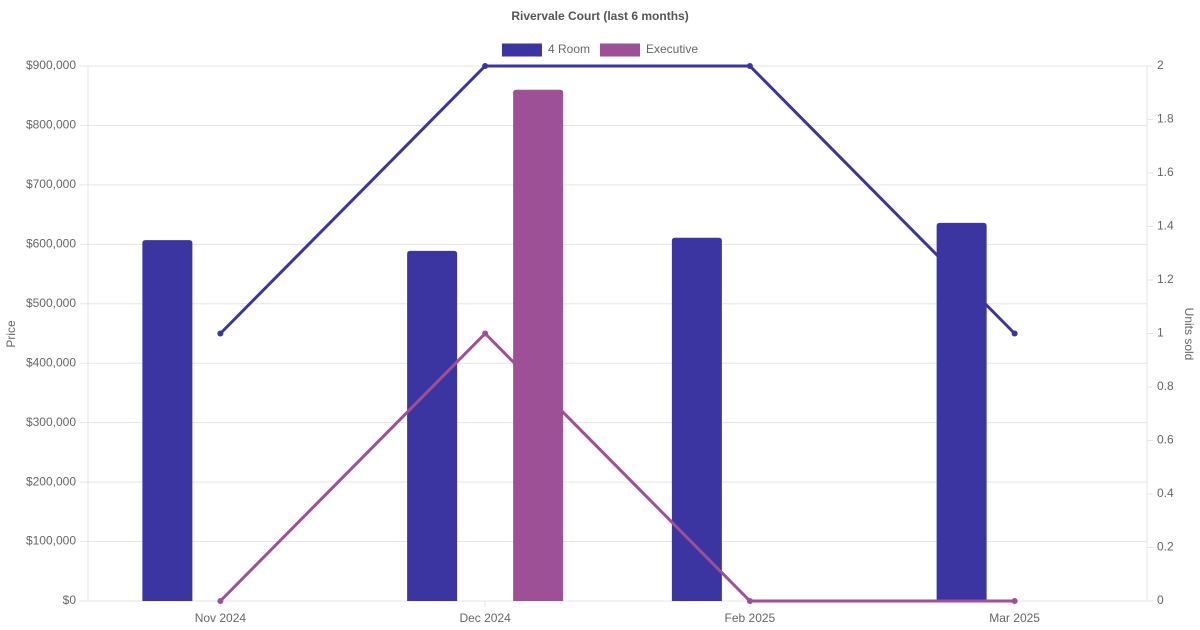  What do you see at coordinates (1165, 440) in the screenshot?
I see `y2-tick-label: 0.6` at bounding box center [1165, 440].